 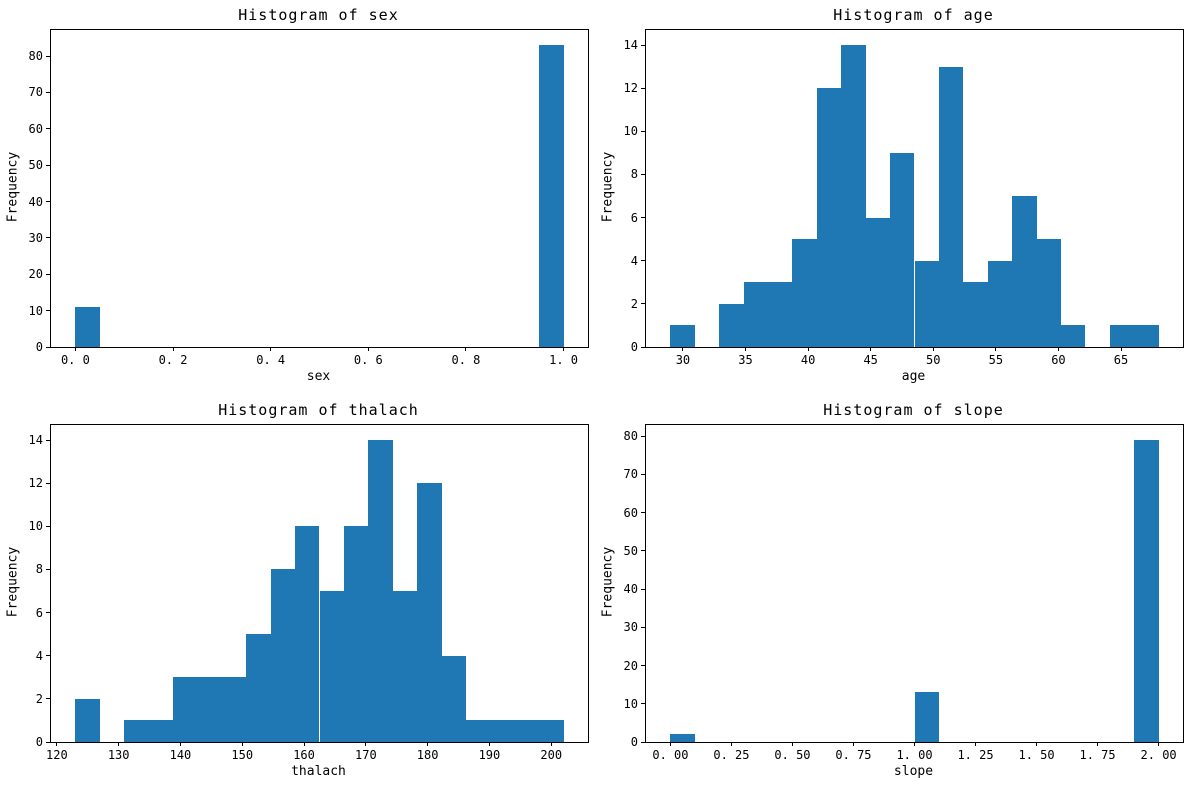 What do you see at coordinates (634, 303) in the screenshot?
I see `y-tick-label: 2` at bounding box center [634, 303].